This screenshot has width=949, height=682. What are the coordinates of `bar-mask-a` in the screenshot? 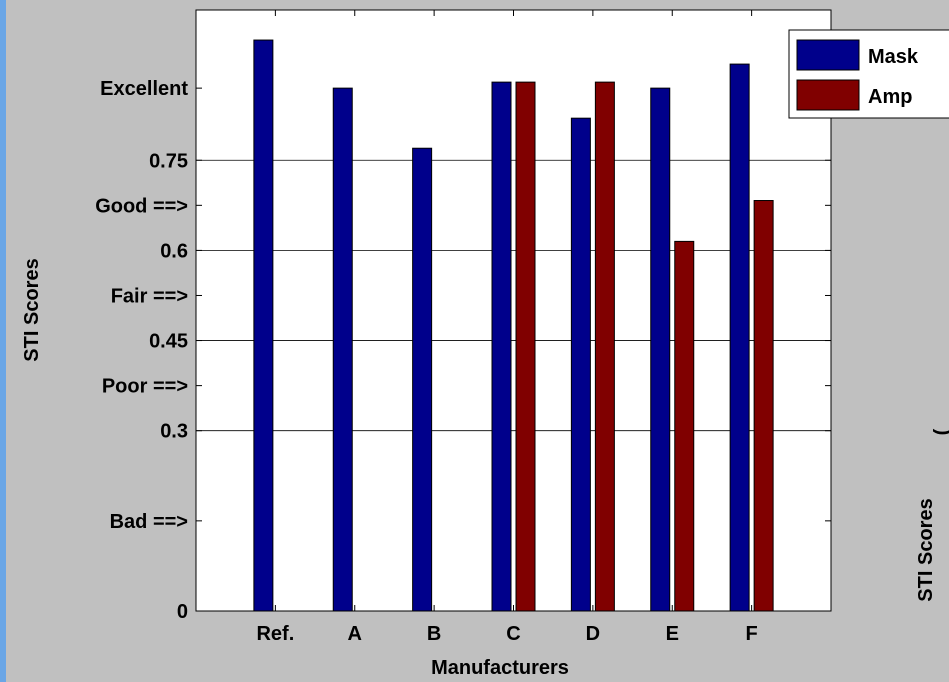 It's located at (342, 349).